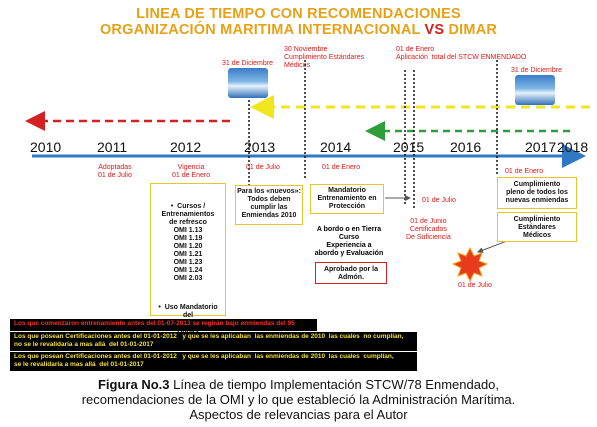  Describe the element at coordinates (247, 63) in the screenshot. I see `note-dic-2013: 31 de Diciembre` at that location.